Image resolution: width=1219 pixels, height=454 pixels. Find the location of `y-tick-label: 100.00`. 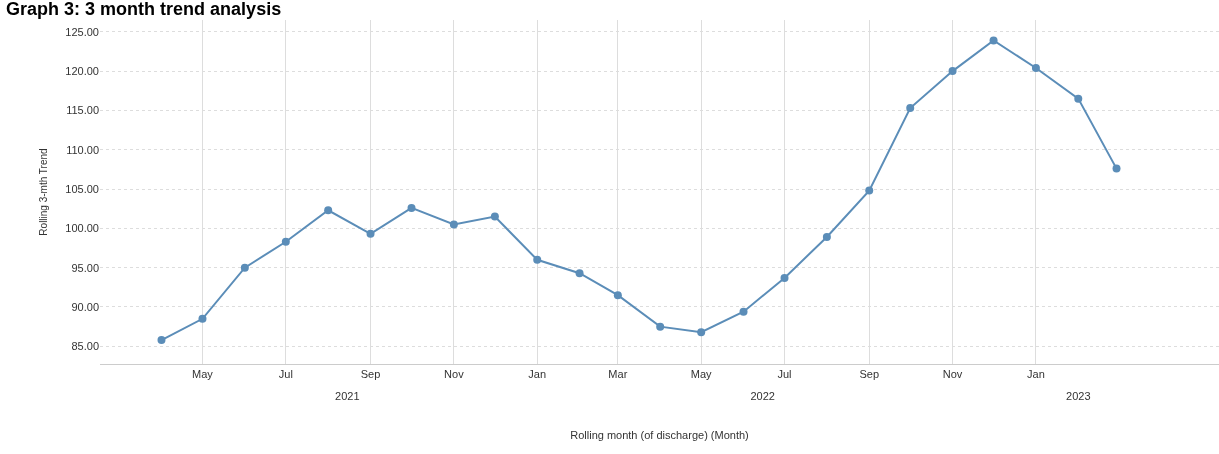

y-tick-label: 100.00 is located at coordinates (82, 228).